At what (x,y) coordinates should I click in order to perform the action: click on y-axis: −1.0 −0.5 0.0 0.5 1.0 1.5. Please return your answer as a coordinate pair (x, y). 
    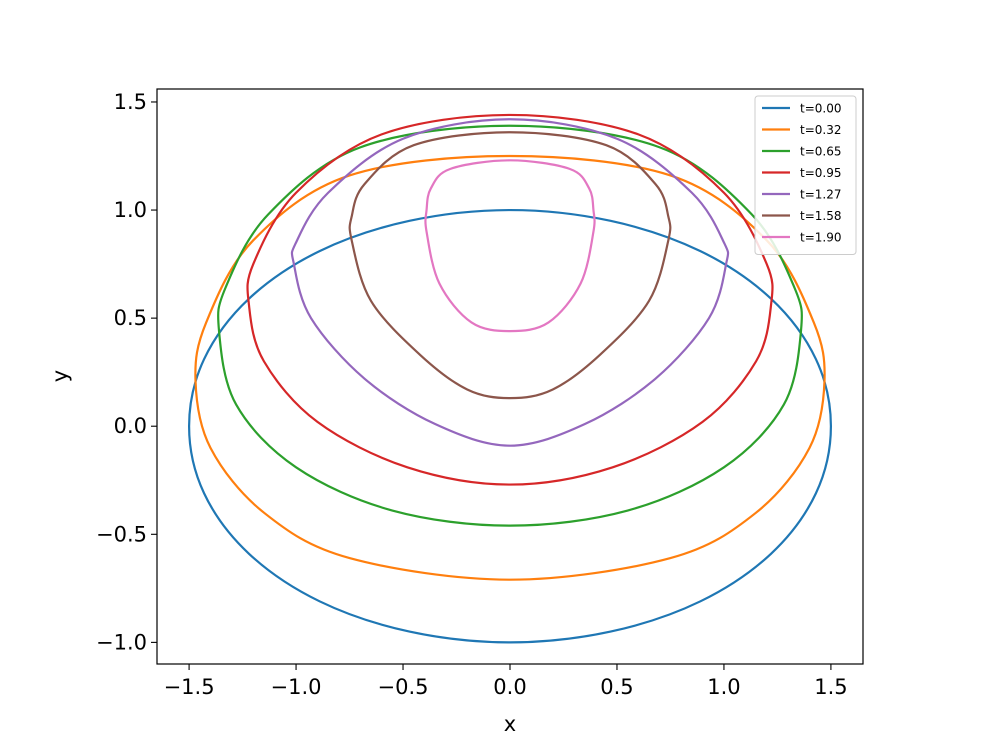
    Looking at the image, I should click on (126, 372).